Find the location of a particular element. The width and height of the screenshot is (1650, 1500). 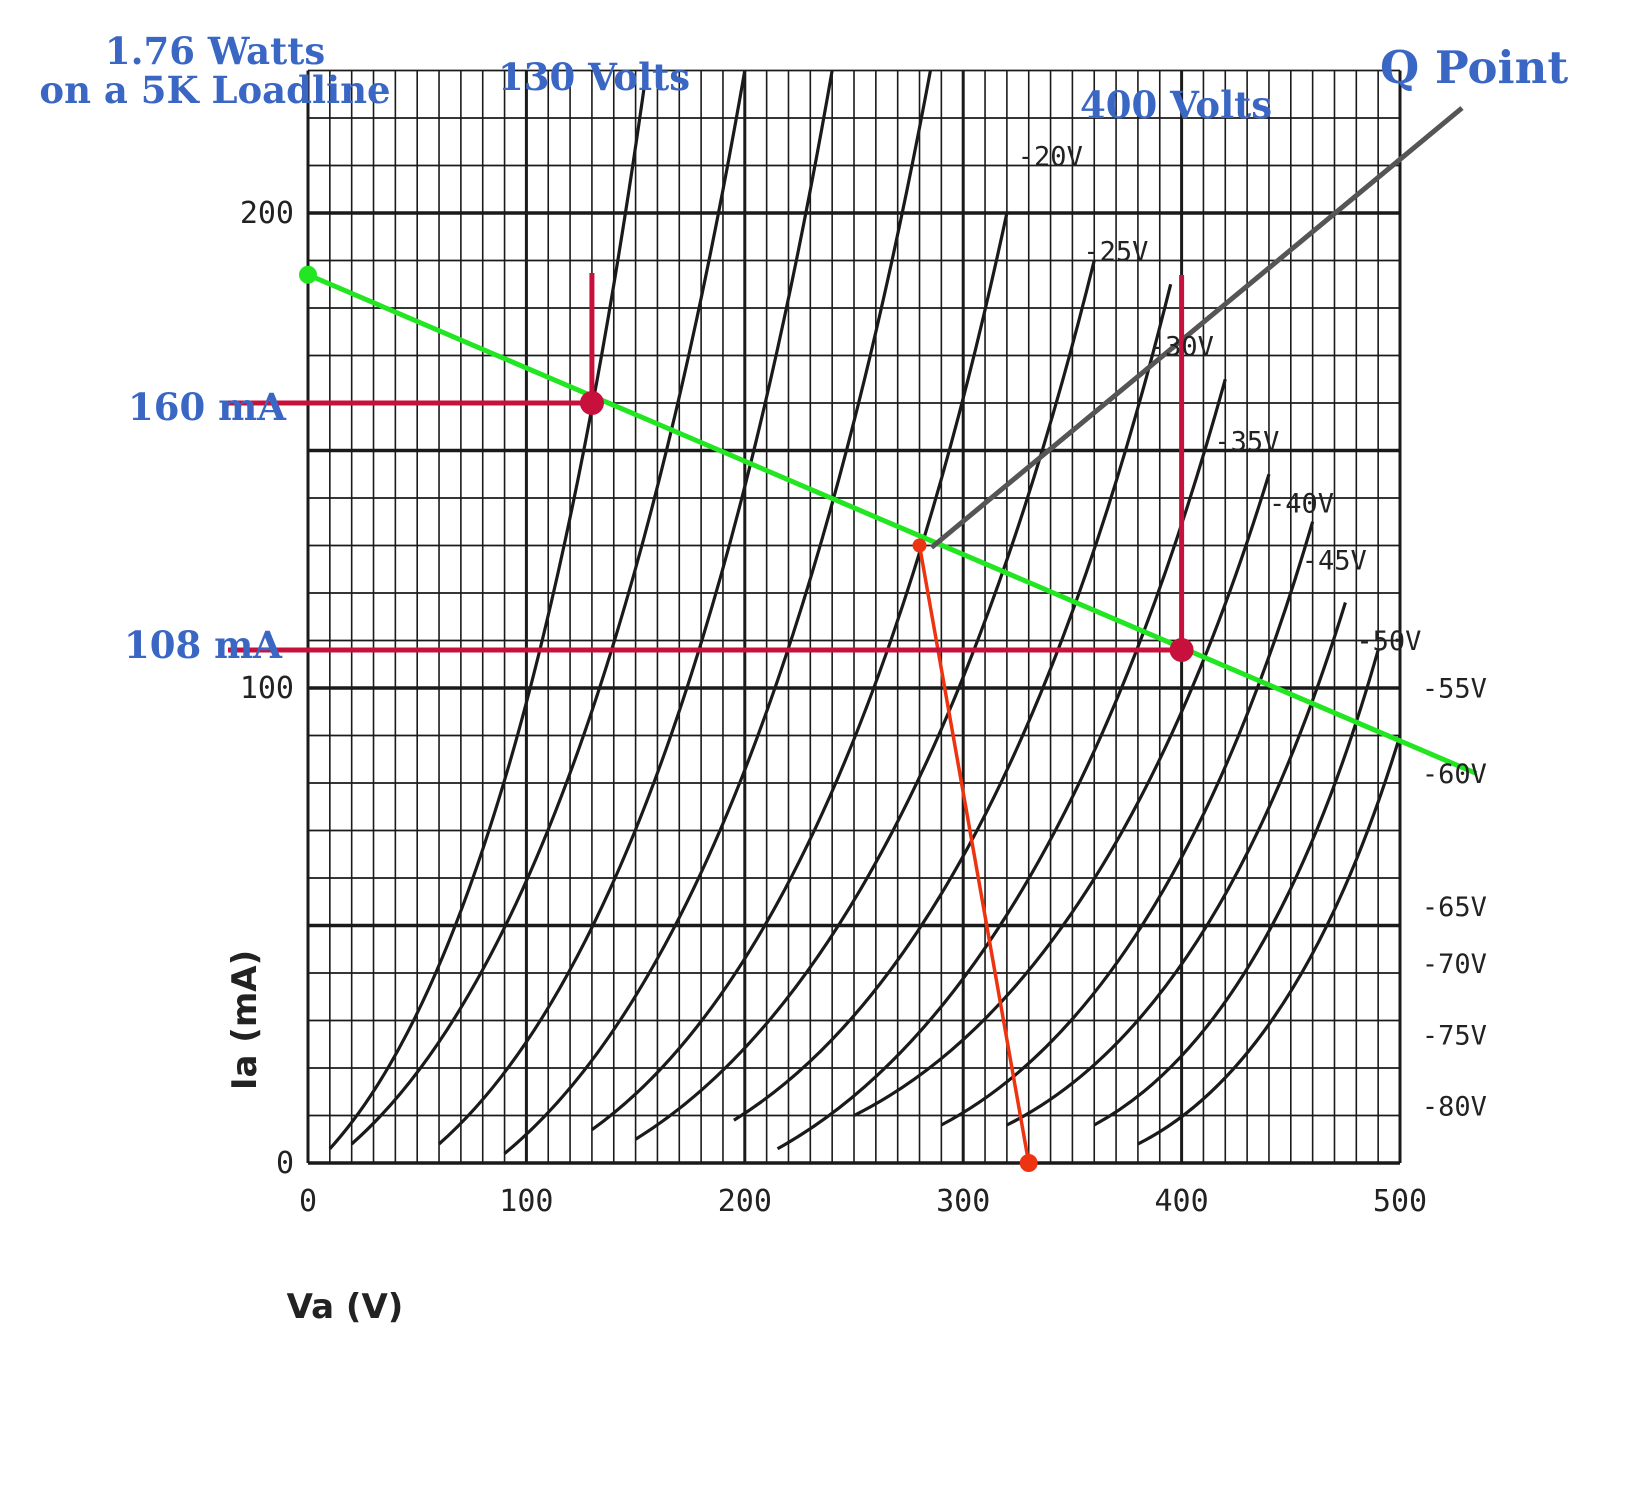

current-high-annotation: 160 mA is located at coordinates (207, 407).